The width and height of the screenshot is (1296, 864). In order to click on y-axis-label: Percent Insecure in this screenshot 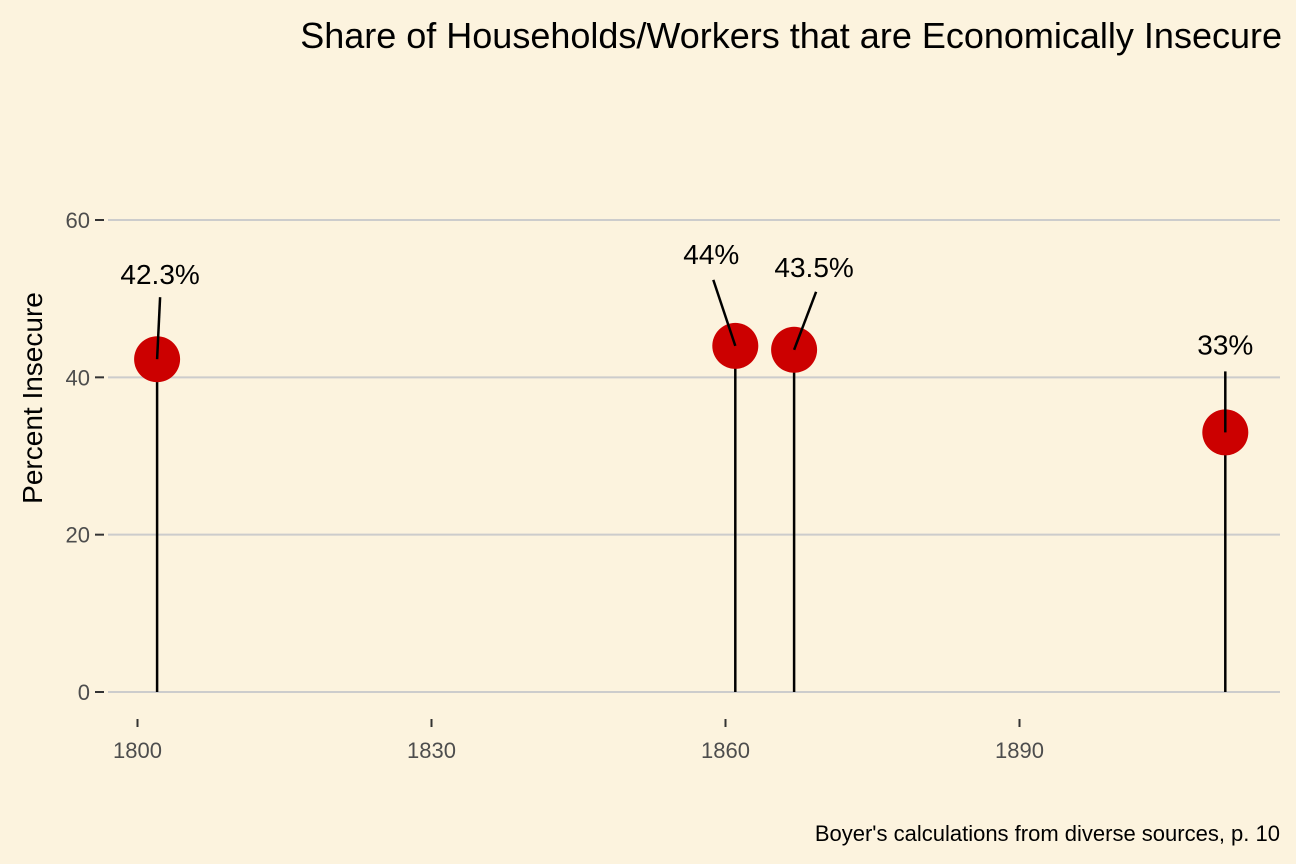, I will do `click(32, 398)`.